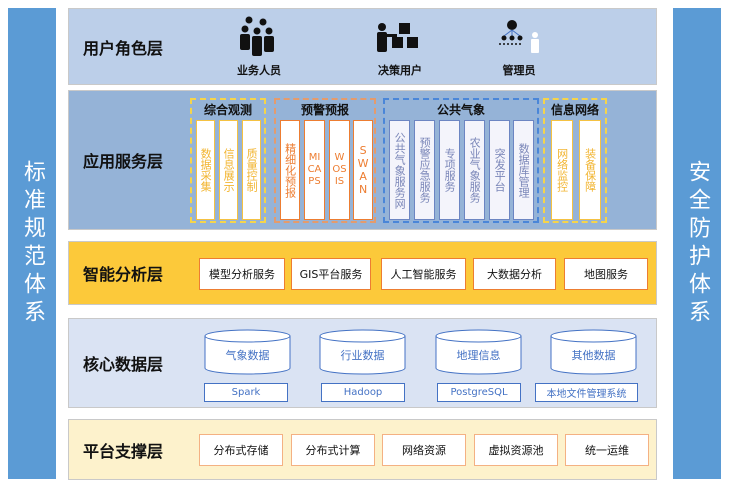 Image resolution: width=729 pixels, height=486 pixels. What do you see at coordinates (339, 170) in the screenshot?
I see `app-item: WOSIS` at bounding box center [339, 170].